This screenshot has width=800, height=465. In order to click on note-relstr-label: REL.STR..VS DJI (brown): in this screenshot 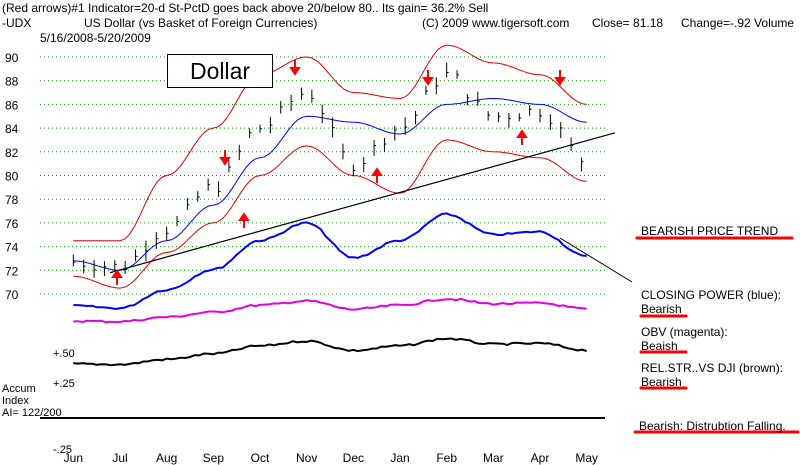, I will do `click(712, 368)`.